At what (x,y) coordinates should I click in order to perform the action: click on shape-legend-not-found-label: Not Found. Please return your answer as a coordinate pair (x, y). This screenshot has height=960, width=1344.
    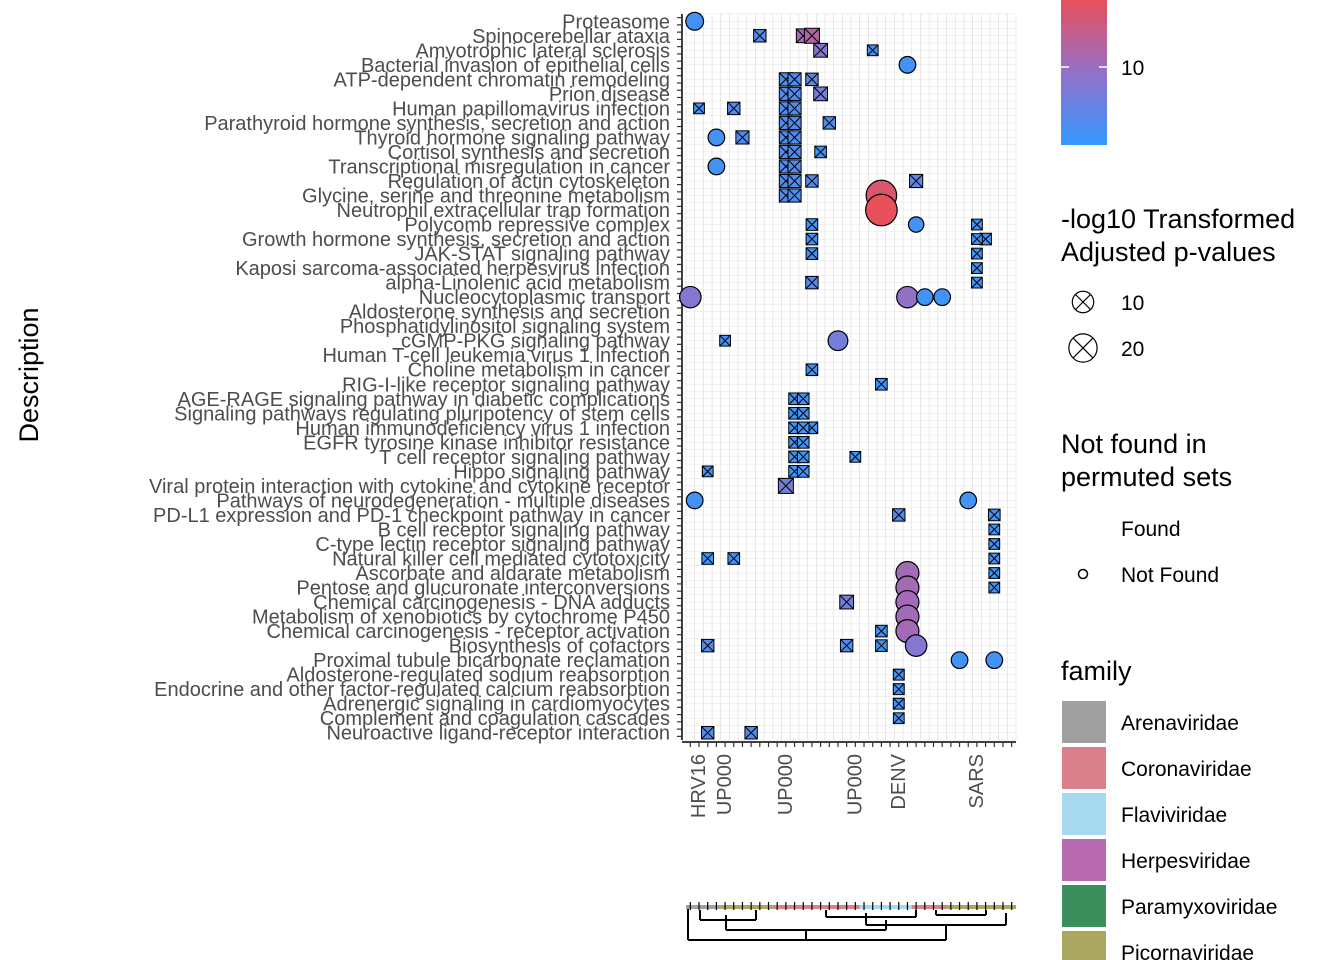
    Looking at the image, I should click on (1170, 575).